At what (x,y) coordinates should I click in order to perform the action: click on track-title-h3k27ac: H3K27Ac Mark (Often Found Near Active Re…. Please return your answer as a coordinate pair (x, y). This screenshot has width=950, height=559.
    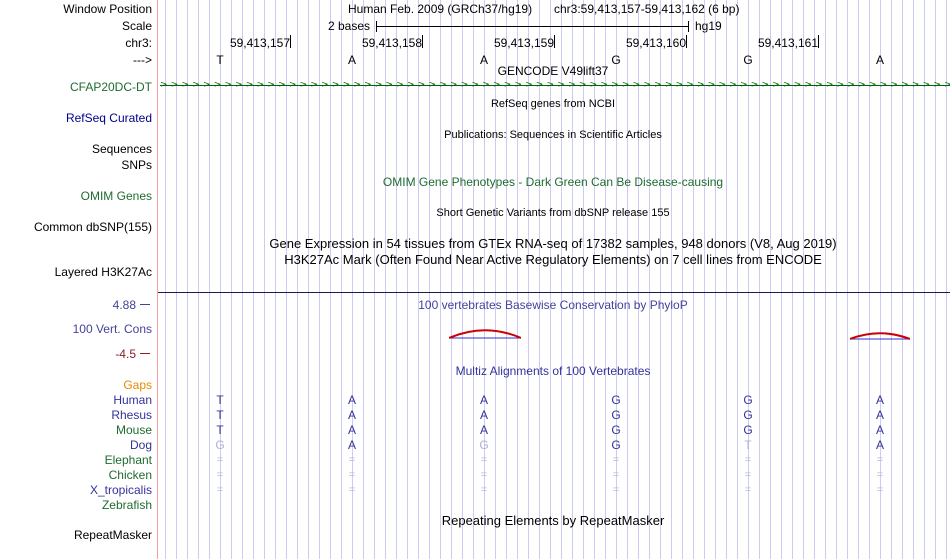
    Looking at the image, I should click on (553, 259).